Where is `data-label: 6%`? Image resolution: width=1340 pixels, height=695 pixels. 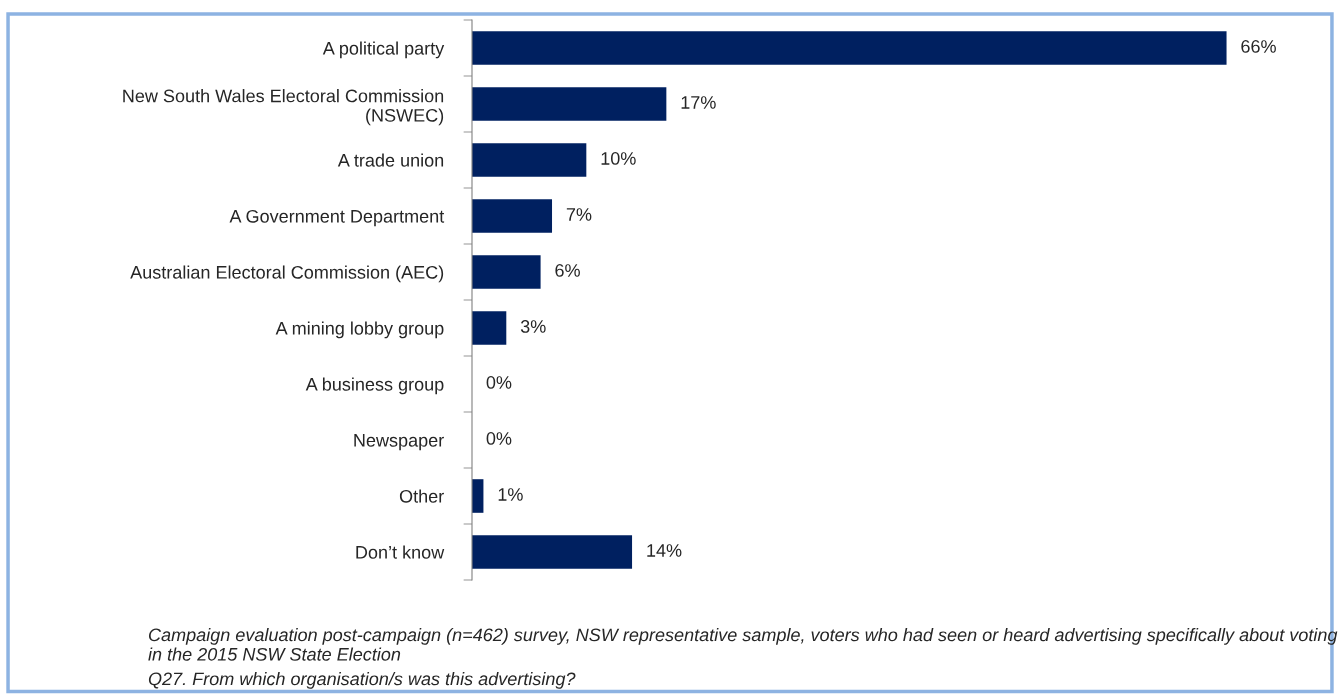
data-label: 6% is located at coordinates (567, 270).